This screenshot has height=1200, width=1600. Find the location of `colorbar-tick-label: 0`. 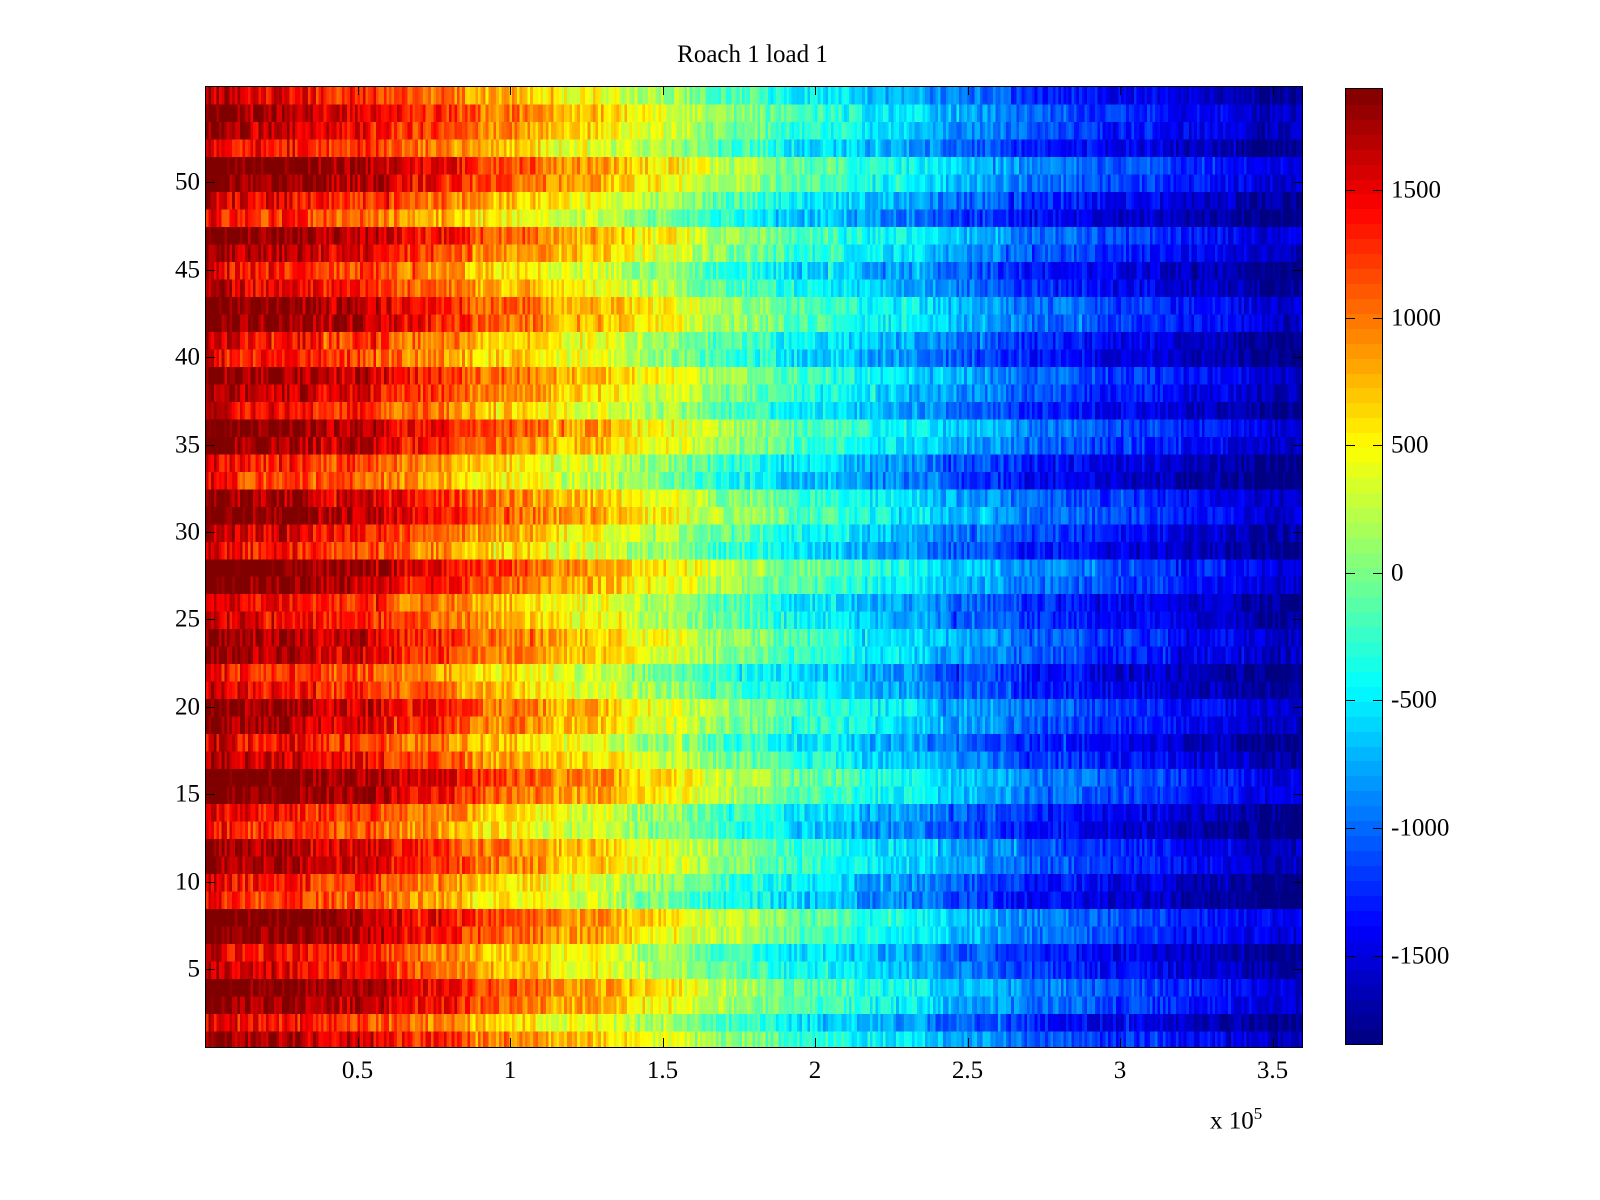

colorbar-tick-label: 0 is located at coordinates (1397, 573).